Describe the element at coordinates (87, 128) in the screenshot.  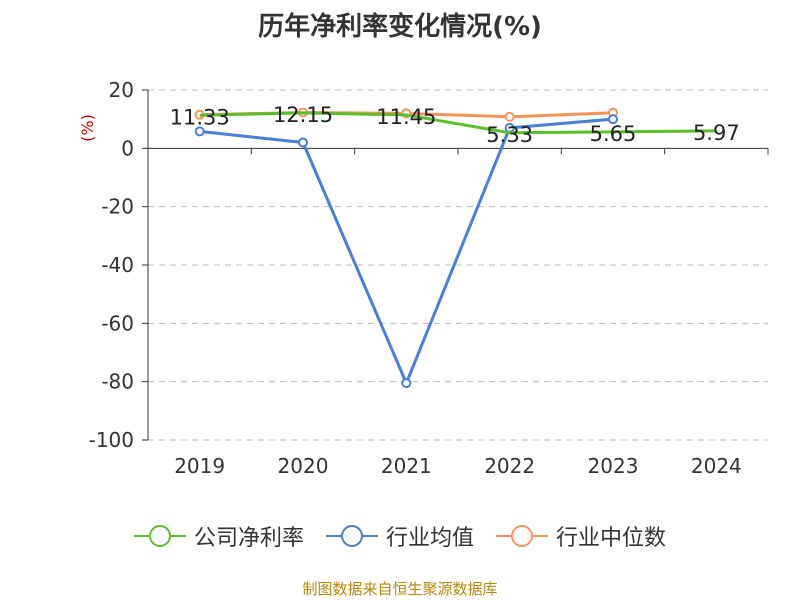
I see `y-axis-label: (%)` at that location.